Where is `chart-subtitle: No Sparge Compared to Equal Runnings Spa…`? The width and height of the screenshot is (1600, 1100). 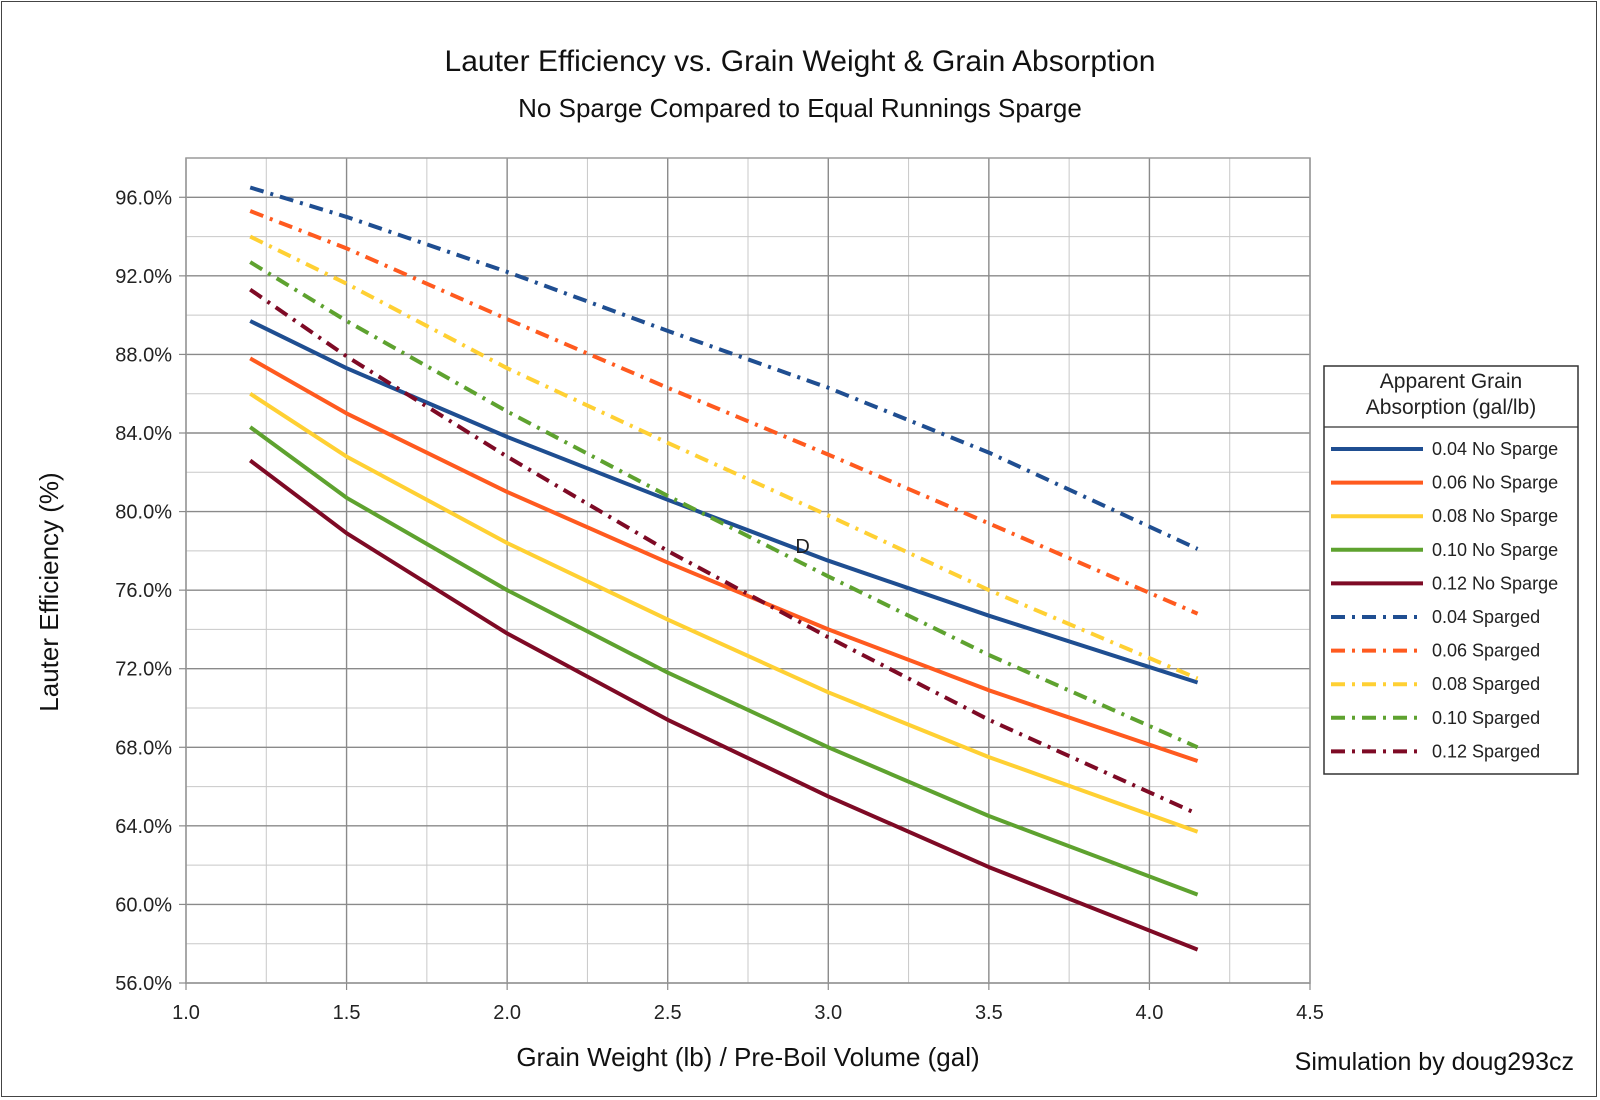
chart-subtitle: No Sparge Compared to Equal Runnings Spa… is located at coordinates (800, 108).